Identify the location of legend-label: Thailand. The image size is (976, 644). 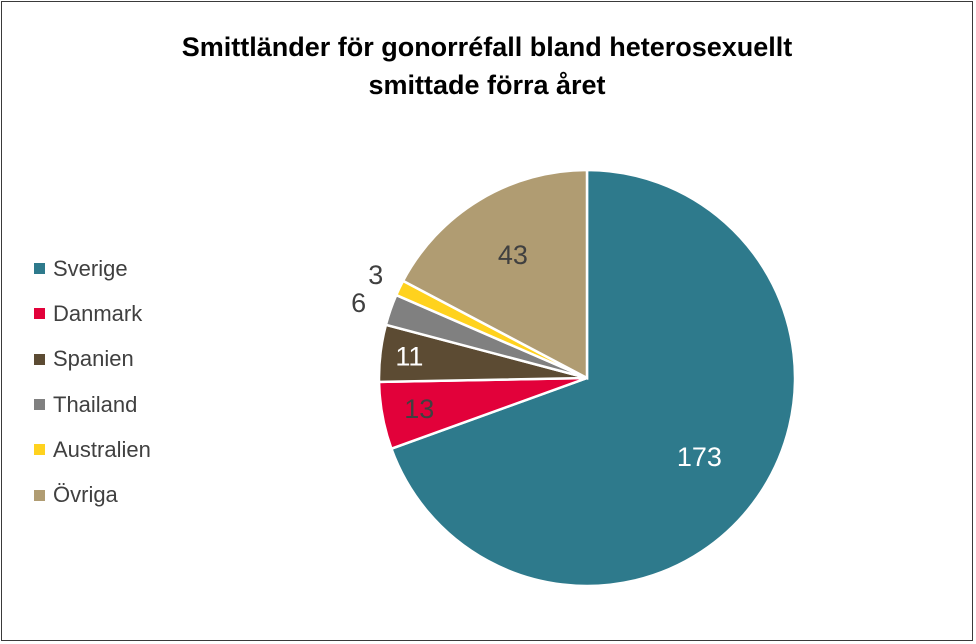
(95, 404).